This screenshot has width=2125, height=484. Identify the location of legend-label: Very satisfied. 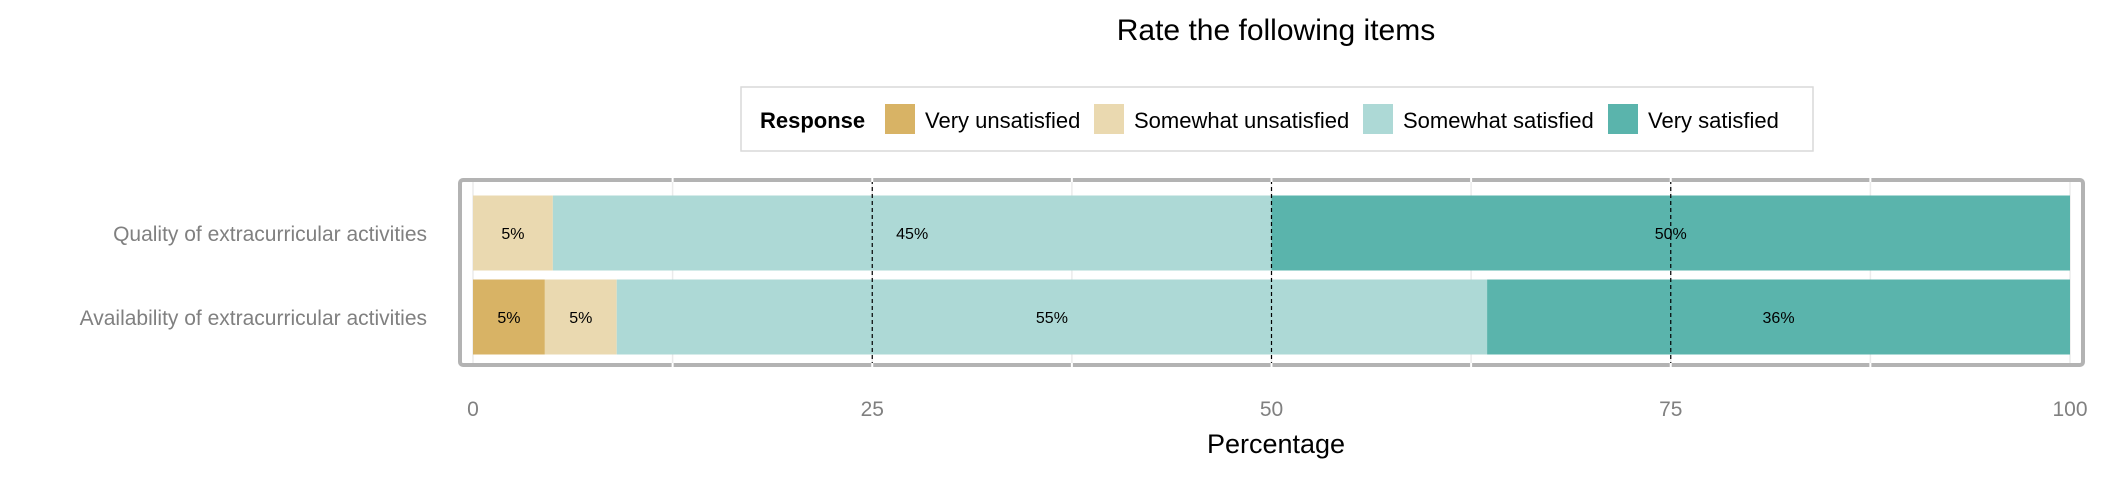
(1713, 120).